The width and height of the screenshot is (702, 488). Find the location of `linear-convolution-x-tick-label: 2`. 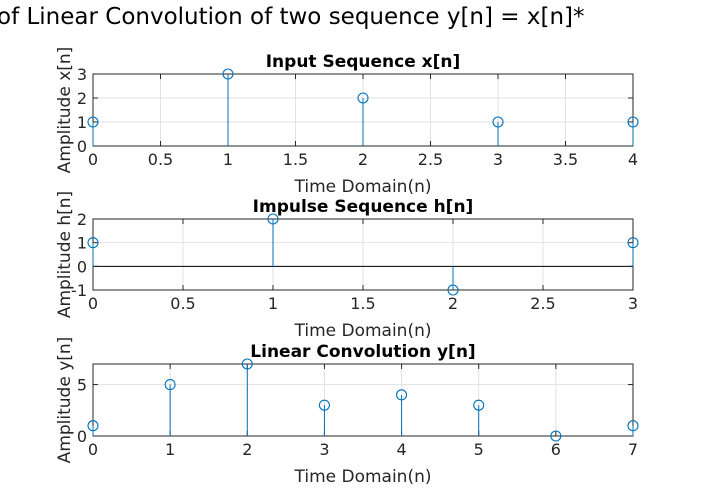

linear-convolution-x-tick-label: 2 is located at coordinates (247, 449).